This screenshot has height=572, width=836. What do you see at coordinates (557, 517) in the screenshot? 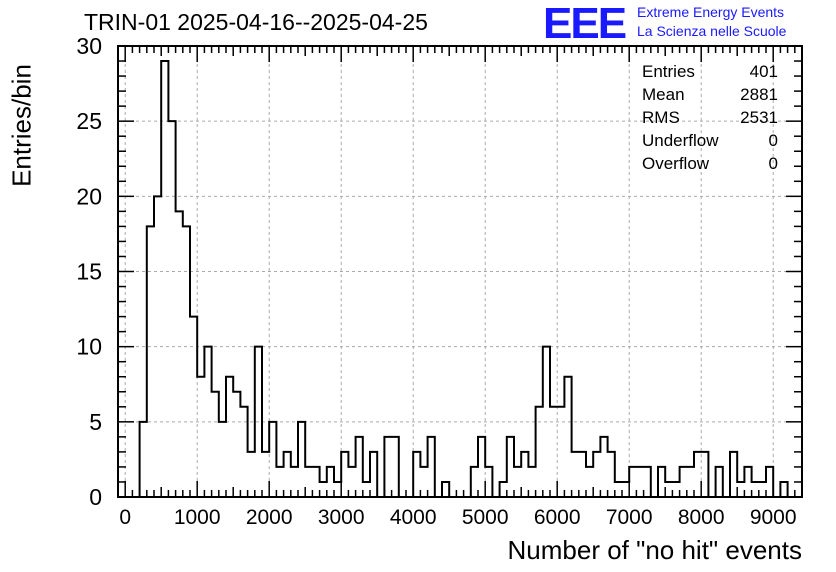
I see `x-tick-label: 6000` at bounding box center [557, 517].